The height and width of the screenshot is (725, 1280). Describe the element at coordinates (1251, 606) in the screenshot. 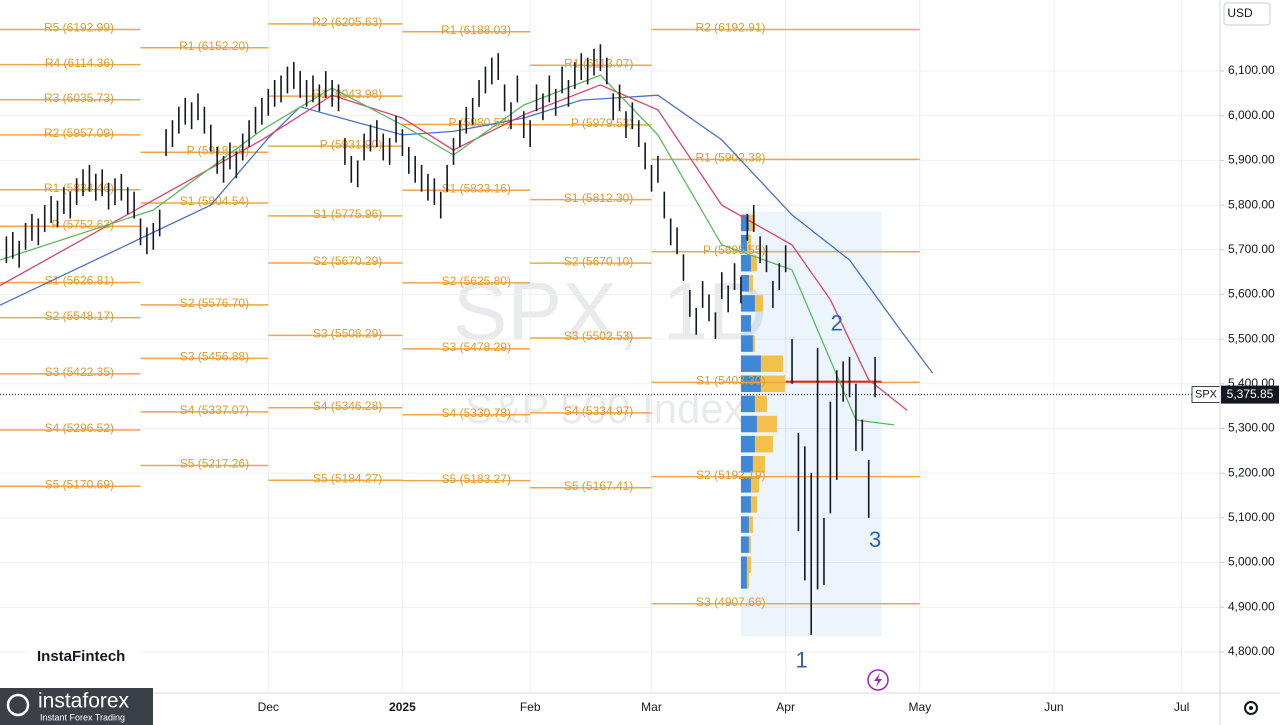

I see `y-tick-label: 4,900.00` at that location.